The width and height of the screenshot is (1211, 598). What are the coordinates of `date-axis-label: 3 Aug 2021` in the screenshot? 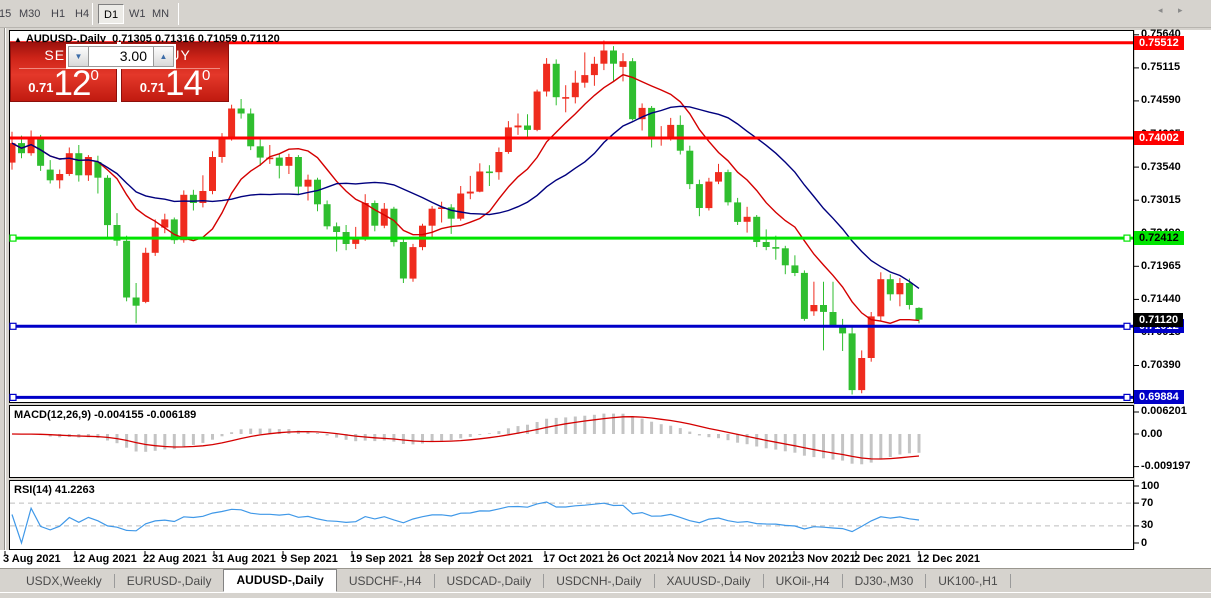 It's located at (32, 559).